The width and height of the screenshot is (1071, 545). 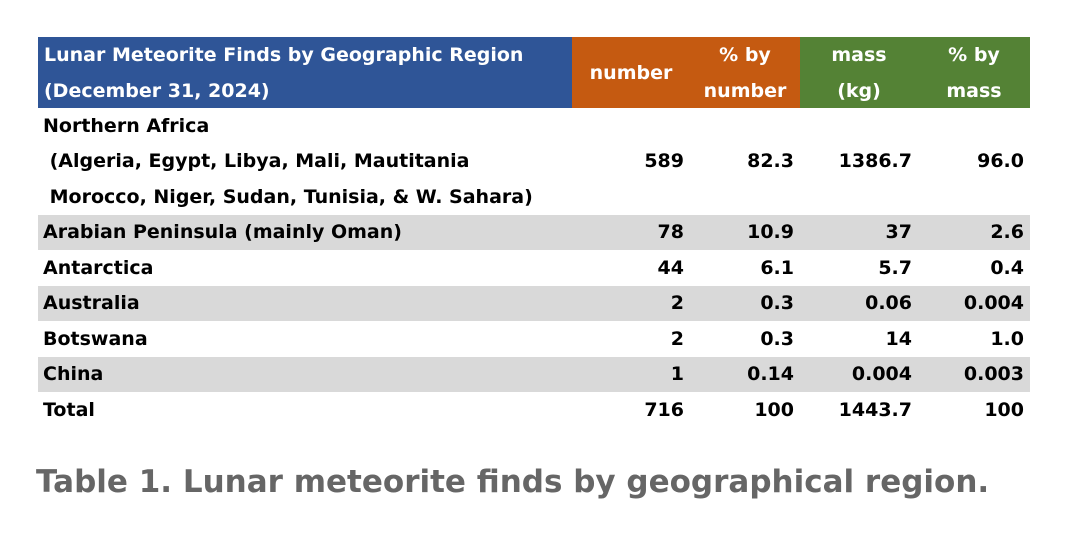 What do you see at coordinates (777, 267) in the screenshot?
I see `cell-value: 6.1` at bounding box center [777, 267].